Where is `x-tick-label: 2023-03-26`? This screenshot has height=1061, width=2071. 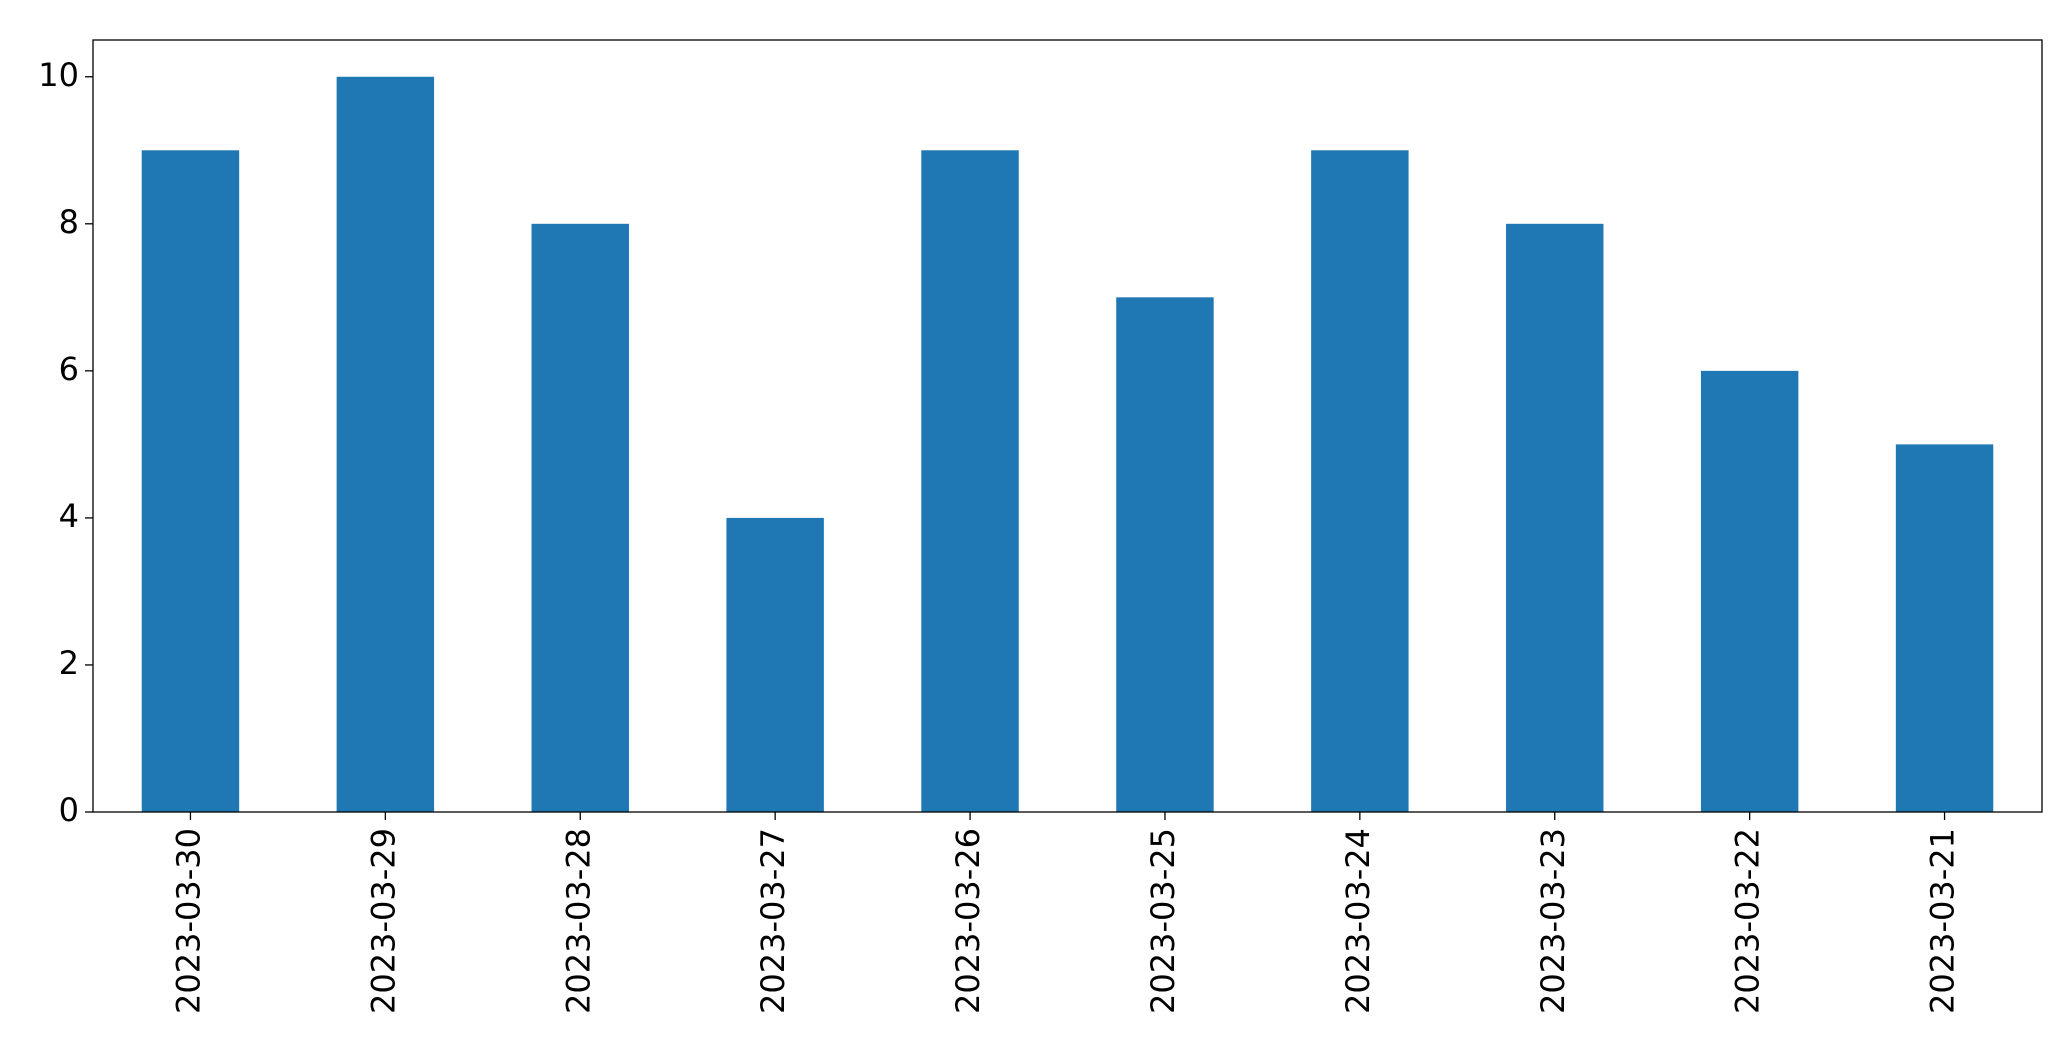 x-tick-label: 2023-03-26 is located at coordinates (968, 921).